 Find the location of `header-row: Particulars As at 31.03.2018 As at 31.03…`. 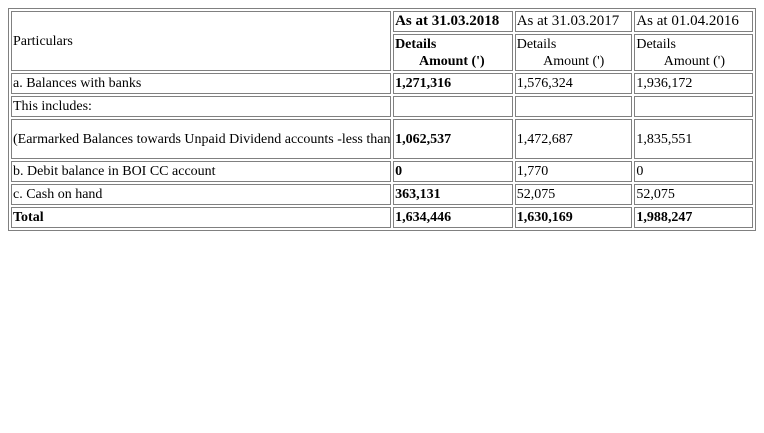

header-row: Particulars As at 31.03.2018 As at 31.03… is located at coordinates (382, 41).